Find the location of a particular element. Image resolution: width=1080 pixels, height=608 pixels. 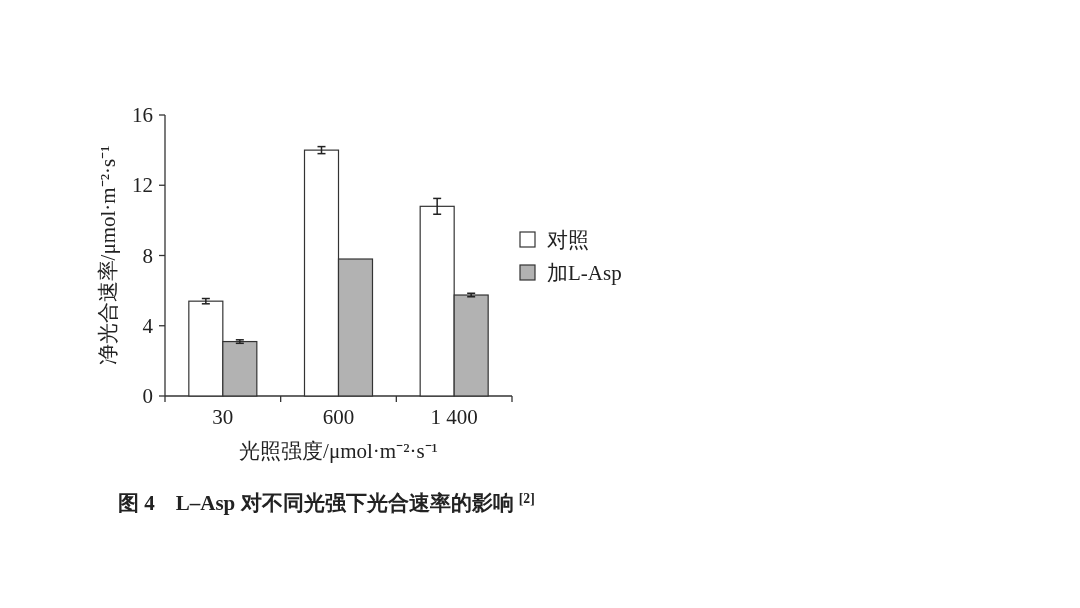

legend-label: 加L-Asp is located at coordinates (584, 273).